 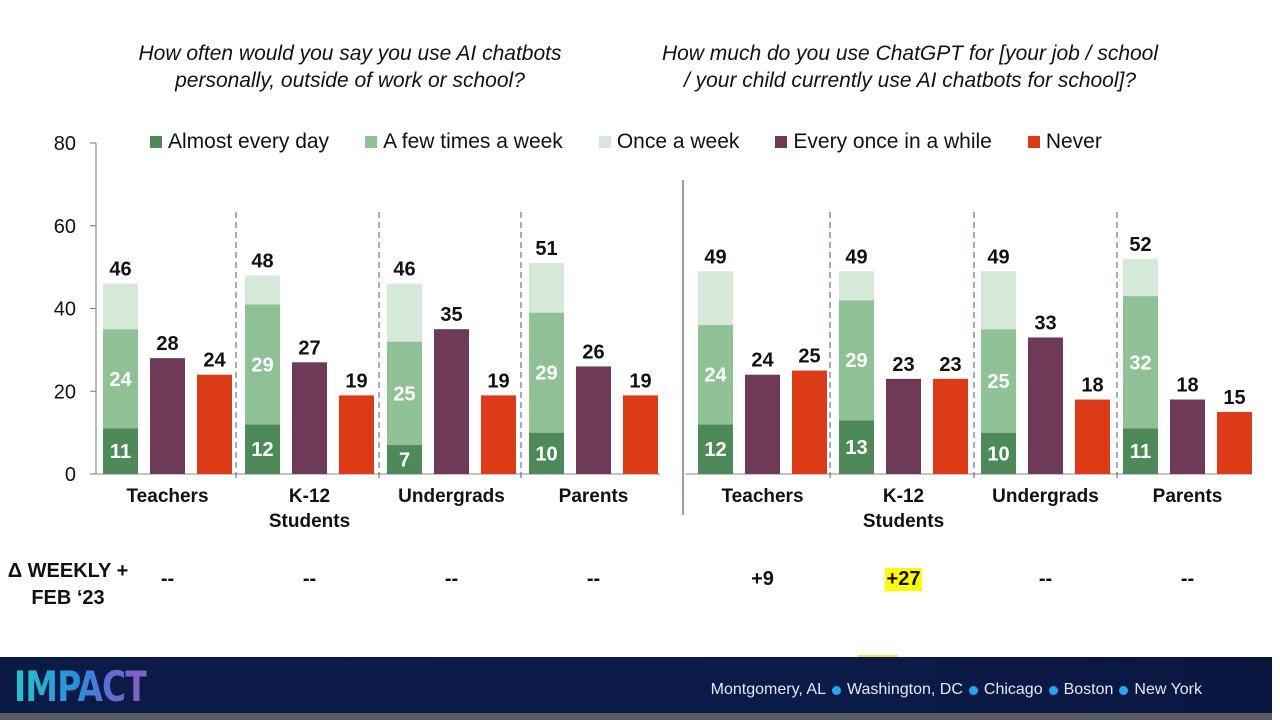 I want to click on data-label-every-once-in-a-while: 26, so click(x=593, y=352).